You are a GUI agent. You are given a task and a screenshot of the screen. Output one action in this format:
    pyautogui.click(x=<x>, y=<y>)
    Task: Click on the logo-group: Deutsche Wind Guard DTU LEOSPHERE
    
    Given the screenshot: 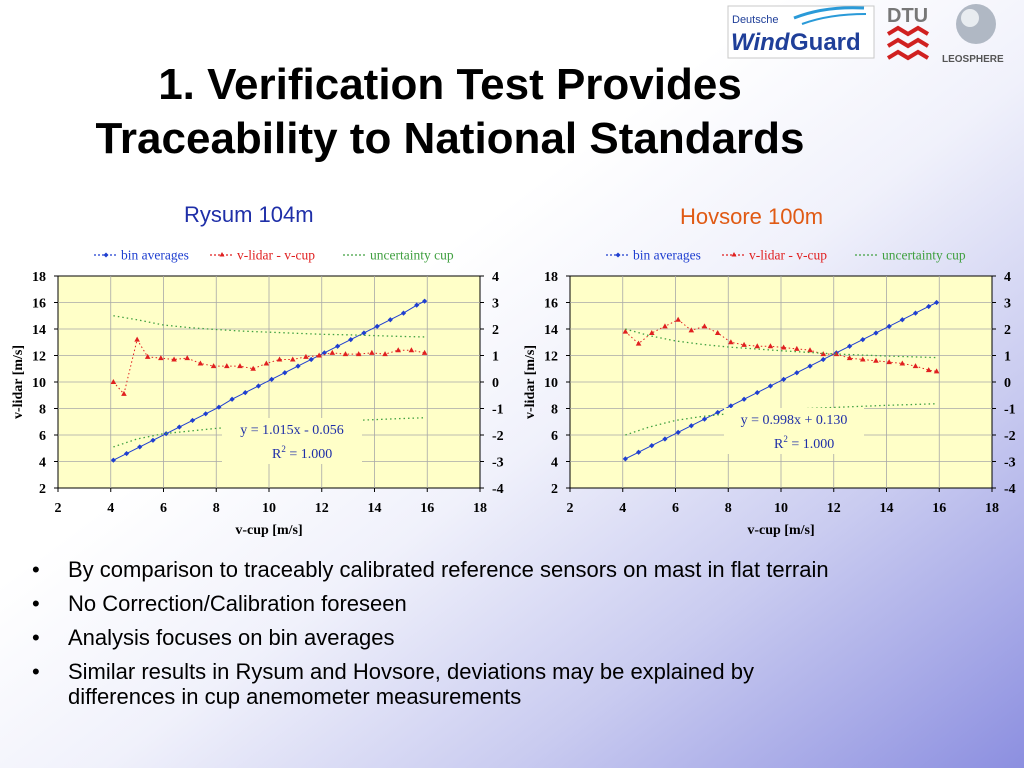 What is the action you would take?
    pyautogui.click(x=865, y=34)
    